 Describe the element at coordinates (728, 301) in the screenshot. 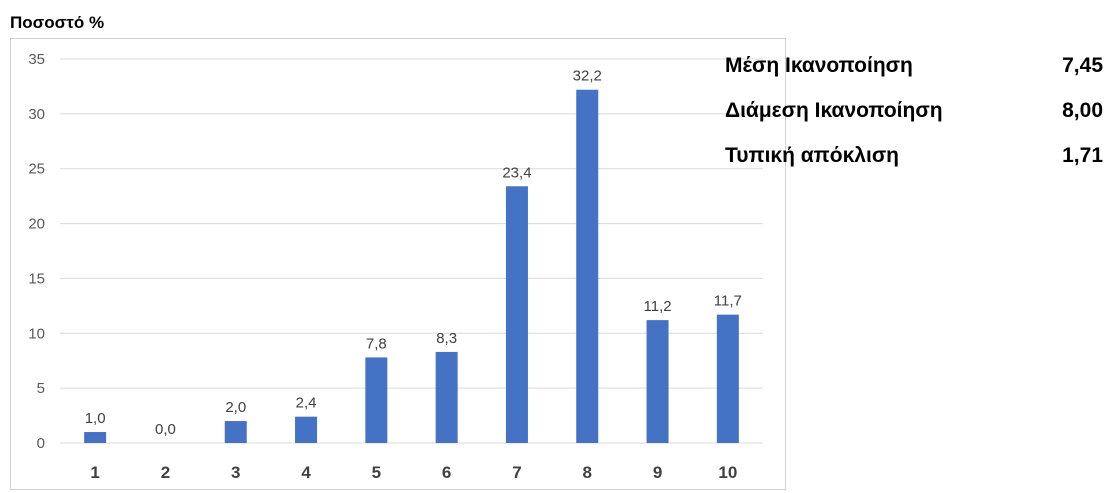

I see `data-label: 11,7` at that location.